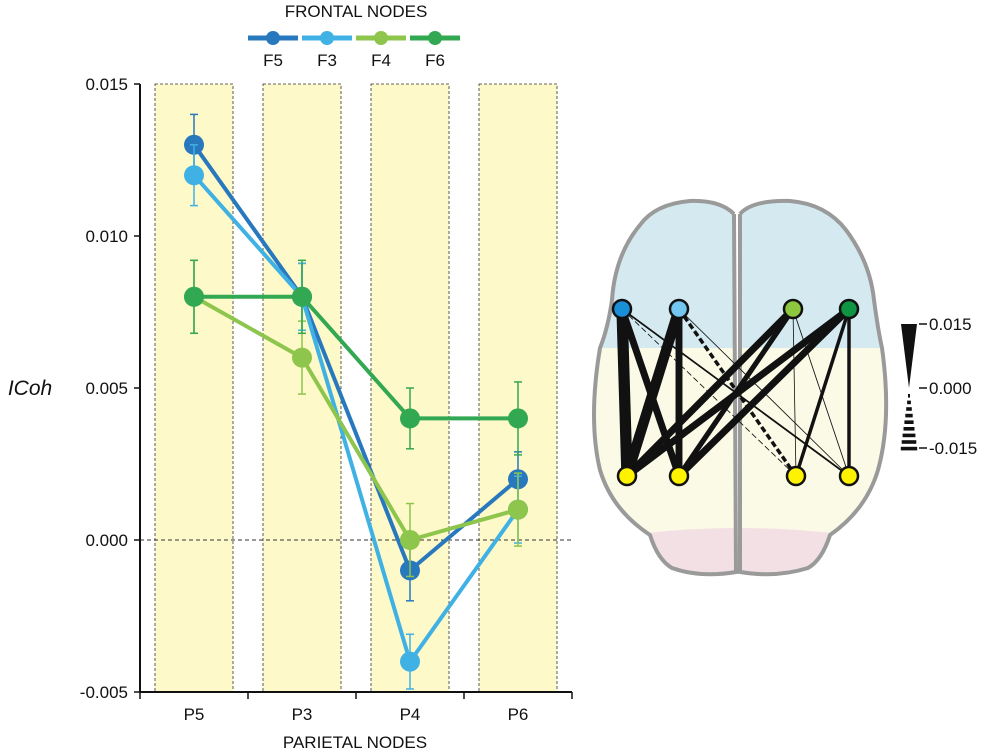  What do you see at coordinates (518, 509) in the screenshot?
I see `data-point-f4-p6` at bounding box center [518, 509].